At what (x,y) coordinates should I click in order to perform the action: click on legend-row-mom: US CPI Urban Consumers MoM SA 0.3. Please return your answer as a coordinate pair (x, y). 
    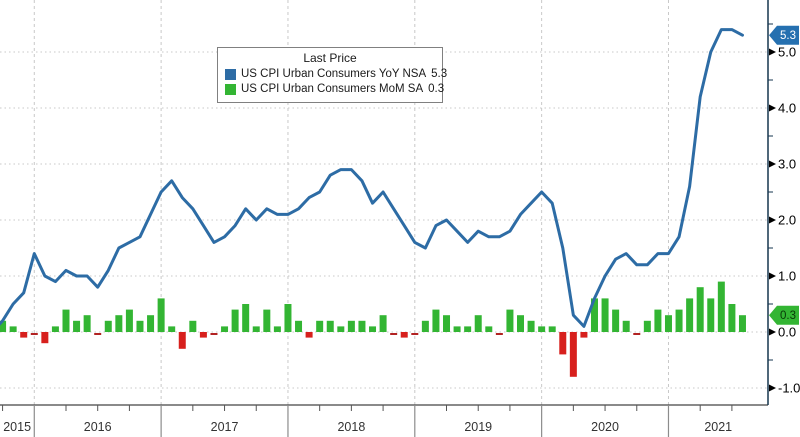
    Looking at the image, I should click on (334, 89).